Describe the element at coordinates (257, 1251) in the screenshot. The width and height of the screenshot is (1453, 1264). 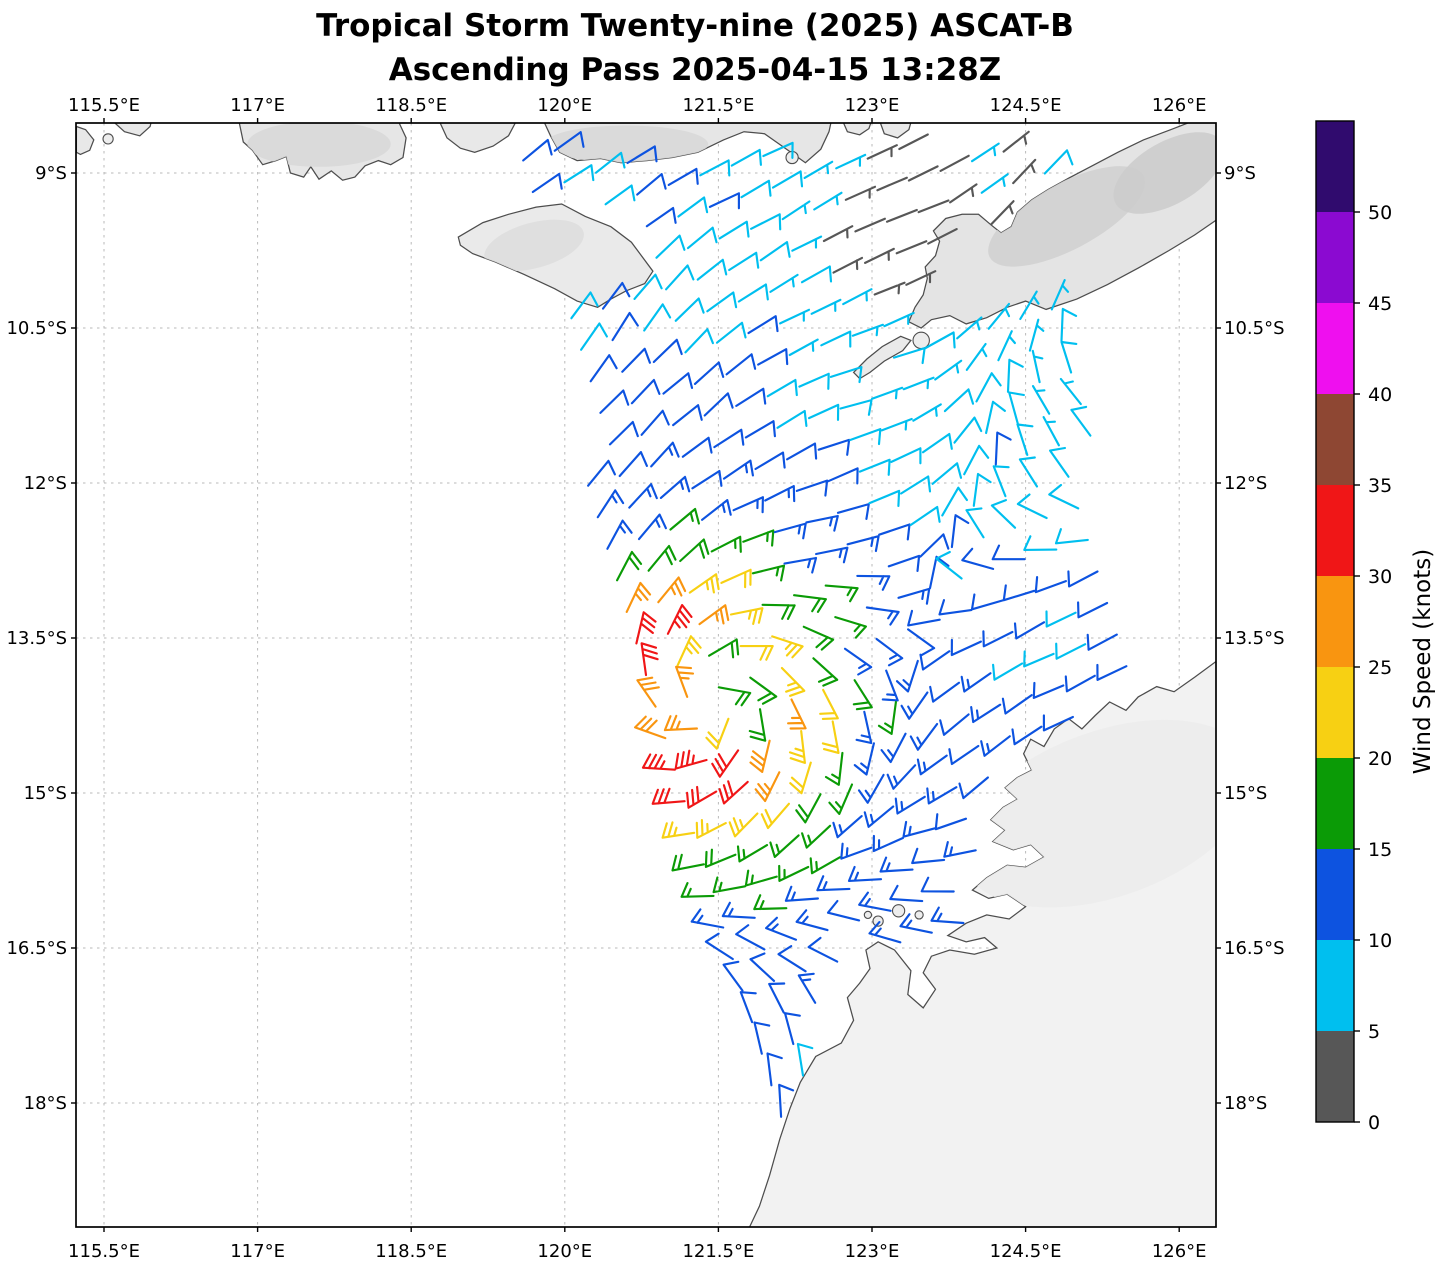
I see `lon-tick-label-bottom: 117°E` at that location.